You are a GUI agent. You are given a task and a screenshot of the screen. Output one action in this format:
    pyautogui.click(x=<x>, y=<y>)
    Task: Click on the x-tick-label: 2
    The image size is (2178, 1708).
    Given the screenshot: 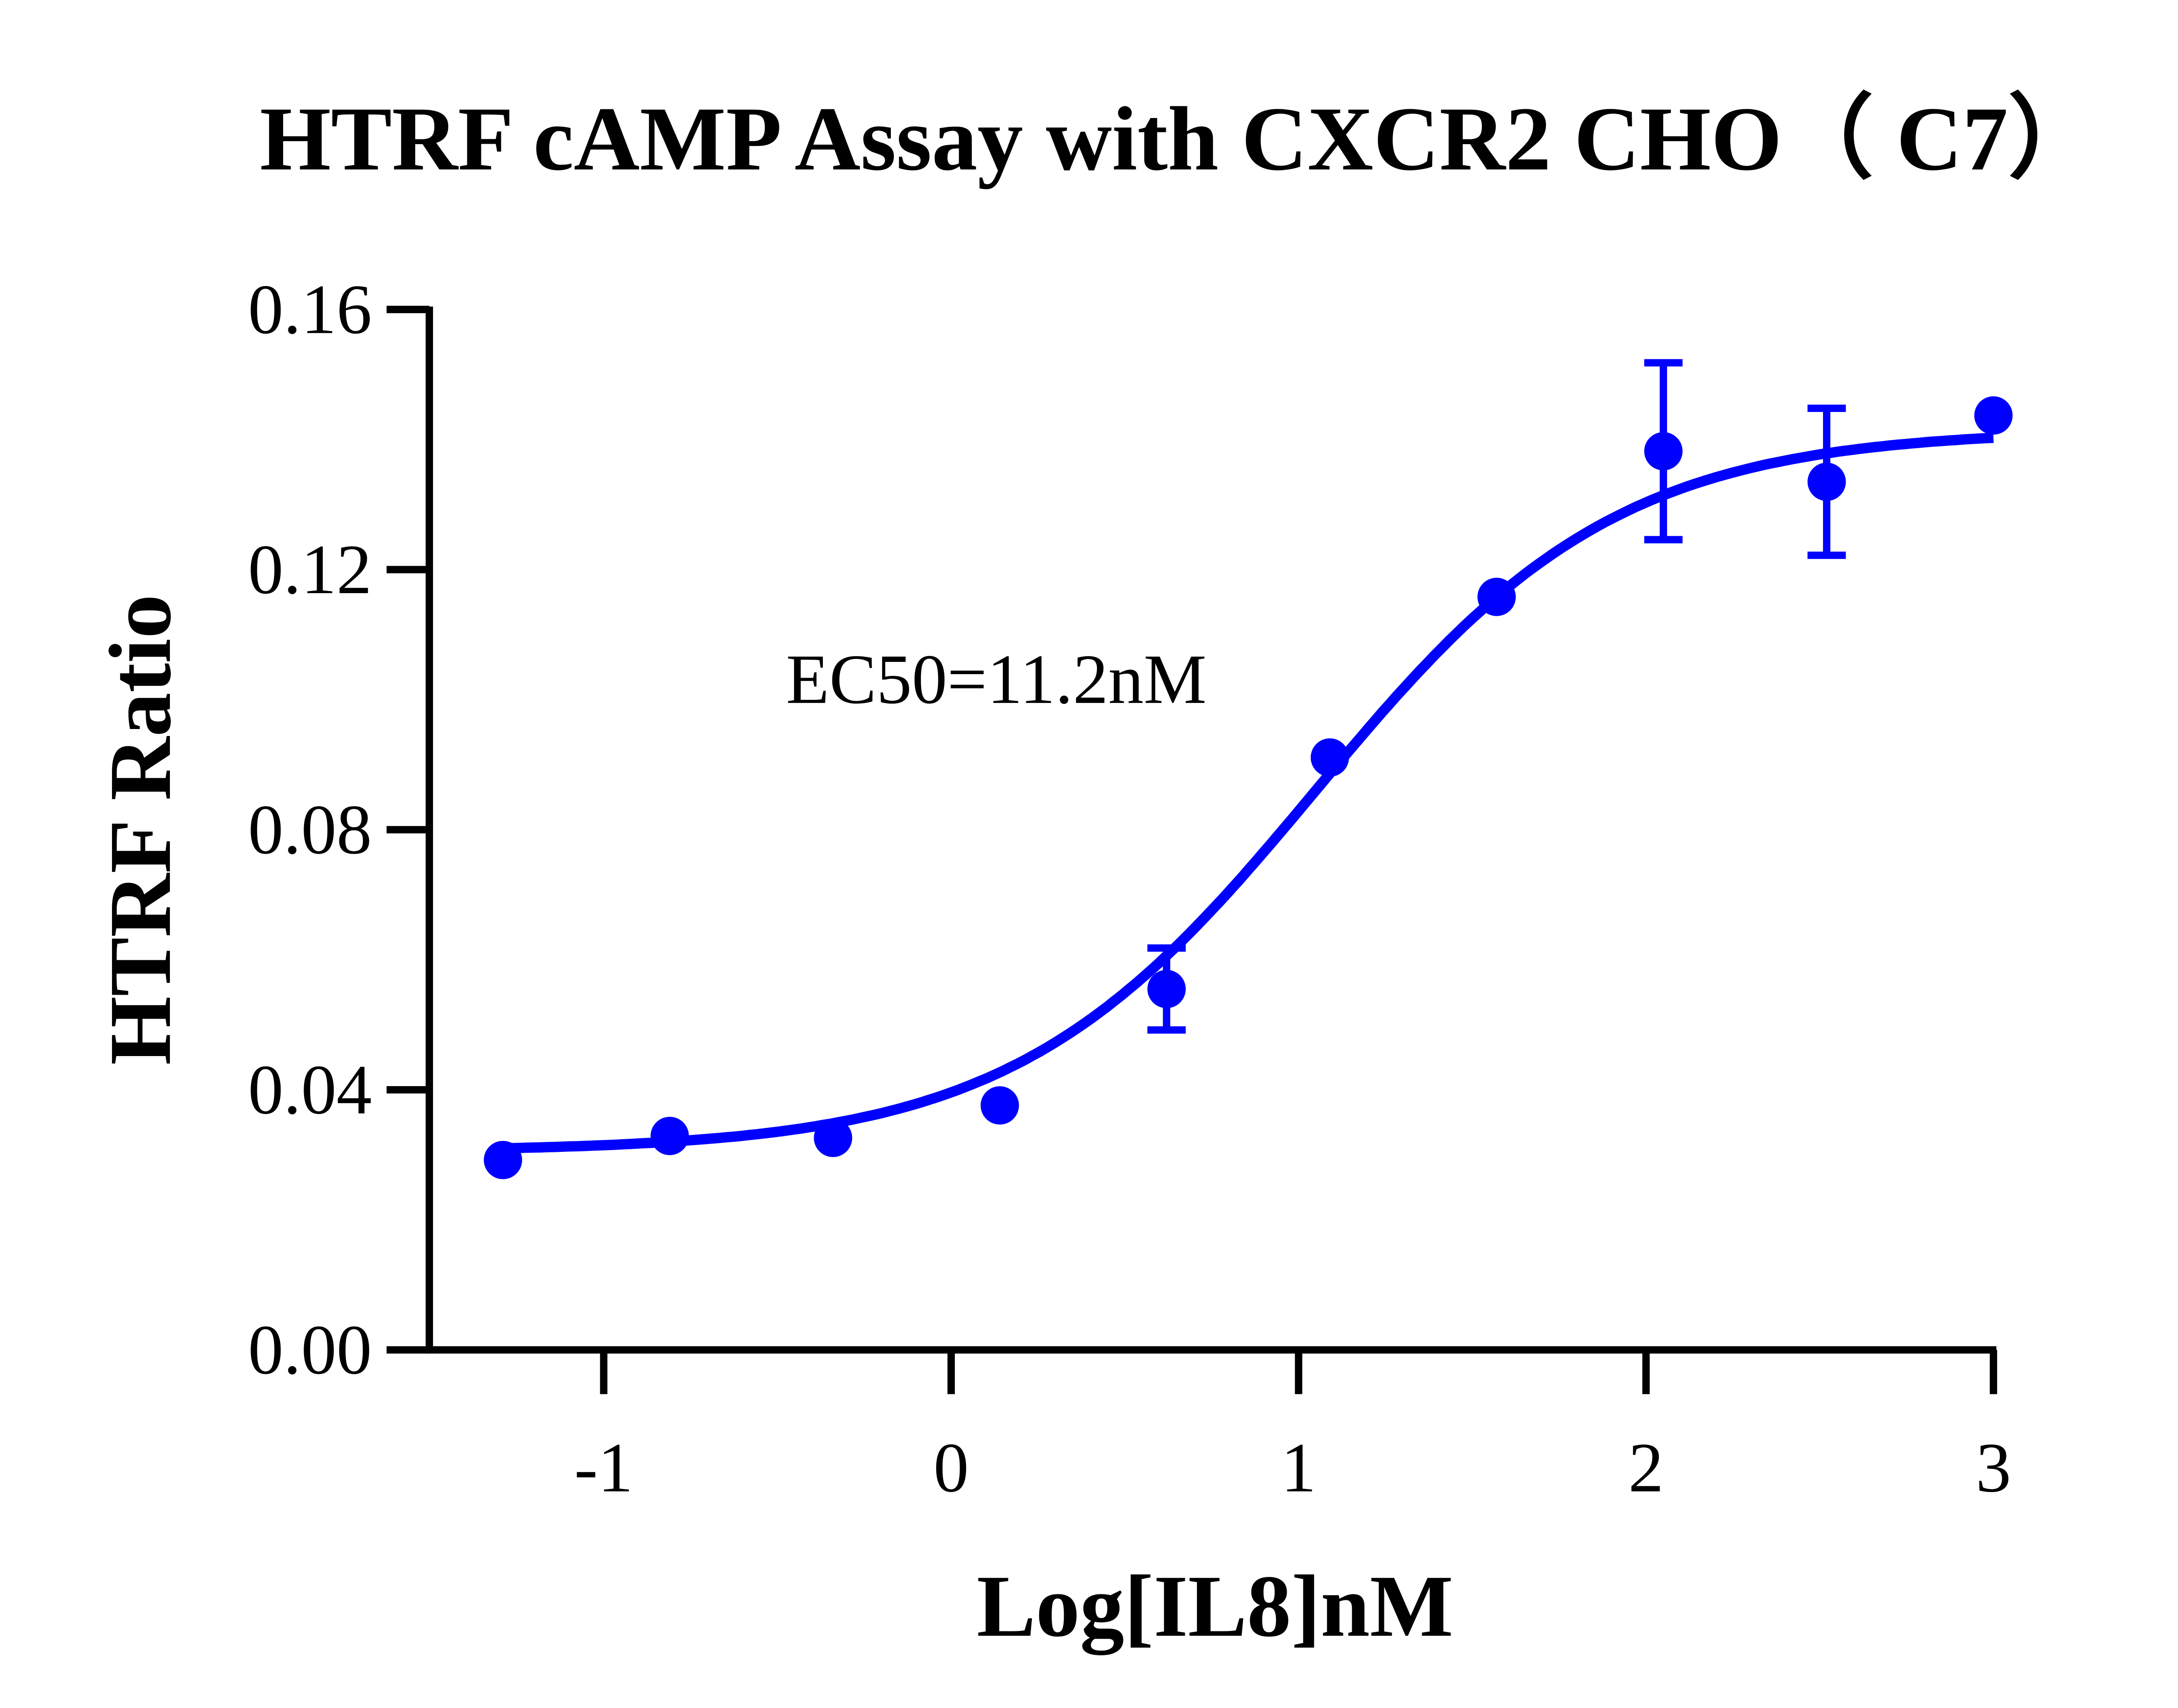 What is the action you would take?
    pyautogui.click(x=1646, y=1468)
    